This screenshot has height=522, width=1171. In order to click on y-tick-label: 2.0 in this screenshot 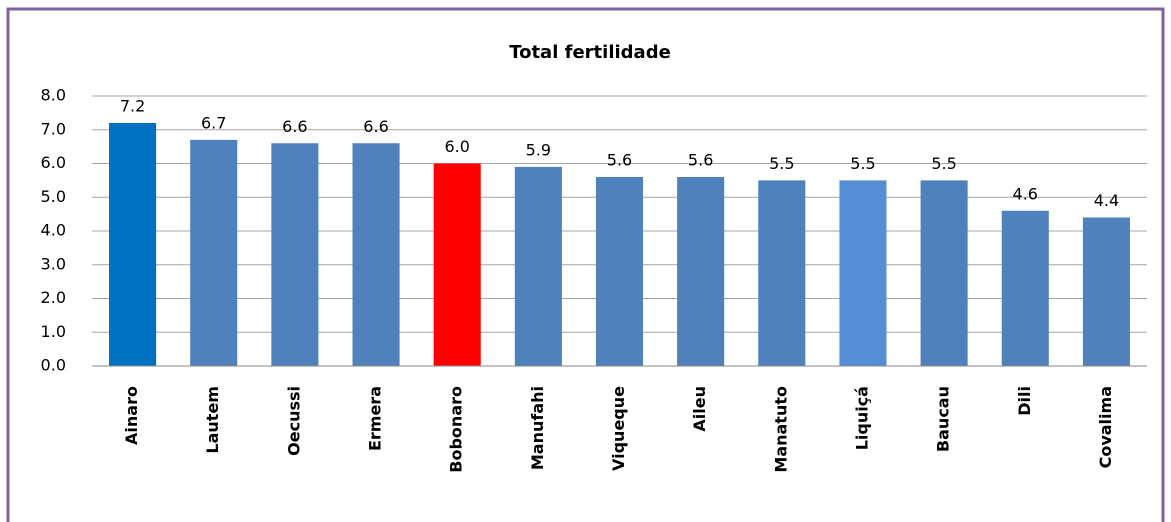, I will do `click(53, 297)`.